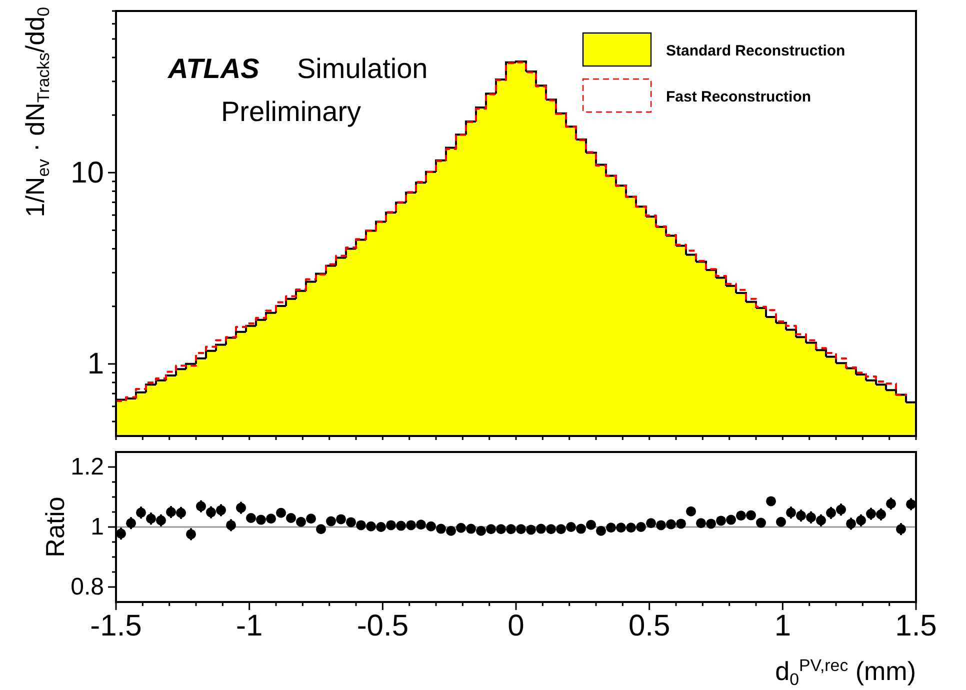 The height and width of the screenshot is (690, 966). What do you see at coordinates (362, 68) in the screenshot?
I see `annotation: Simulation` at bounding box center [362, 68].